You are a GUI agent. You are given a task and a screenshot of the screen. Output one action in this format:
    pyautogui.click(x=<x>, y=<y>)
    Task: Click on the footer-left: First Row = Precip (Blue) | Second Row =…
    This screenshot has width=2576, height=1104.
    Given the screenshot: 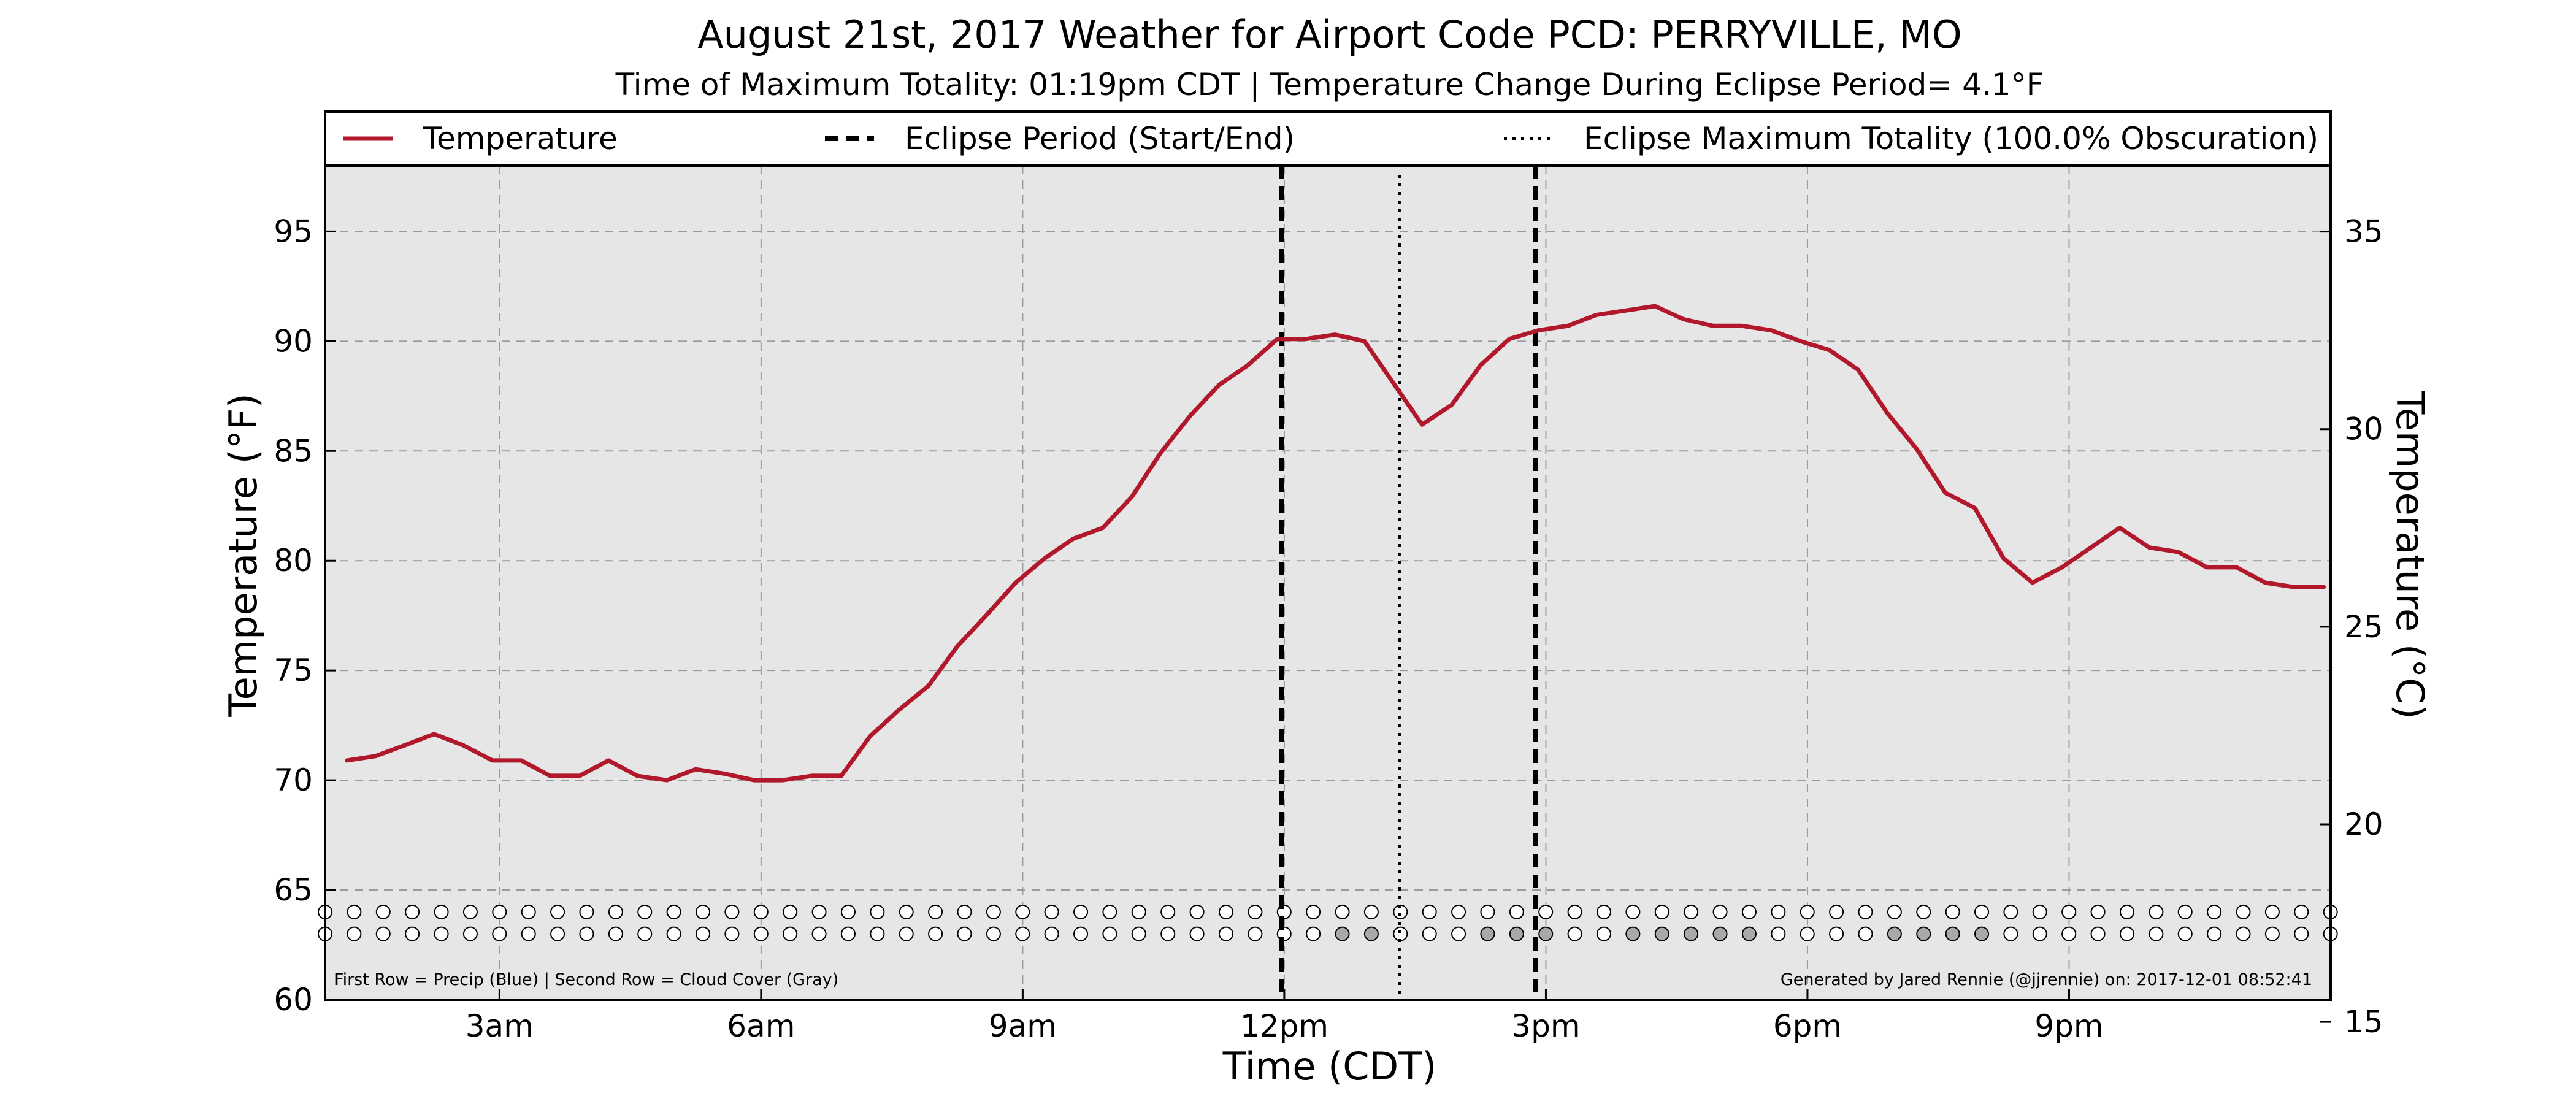 What is the action you would take?
    pyautogui.click(x=586, y=979)
    